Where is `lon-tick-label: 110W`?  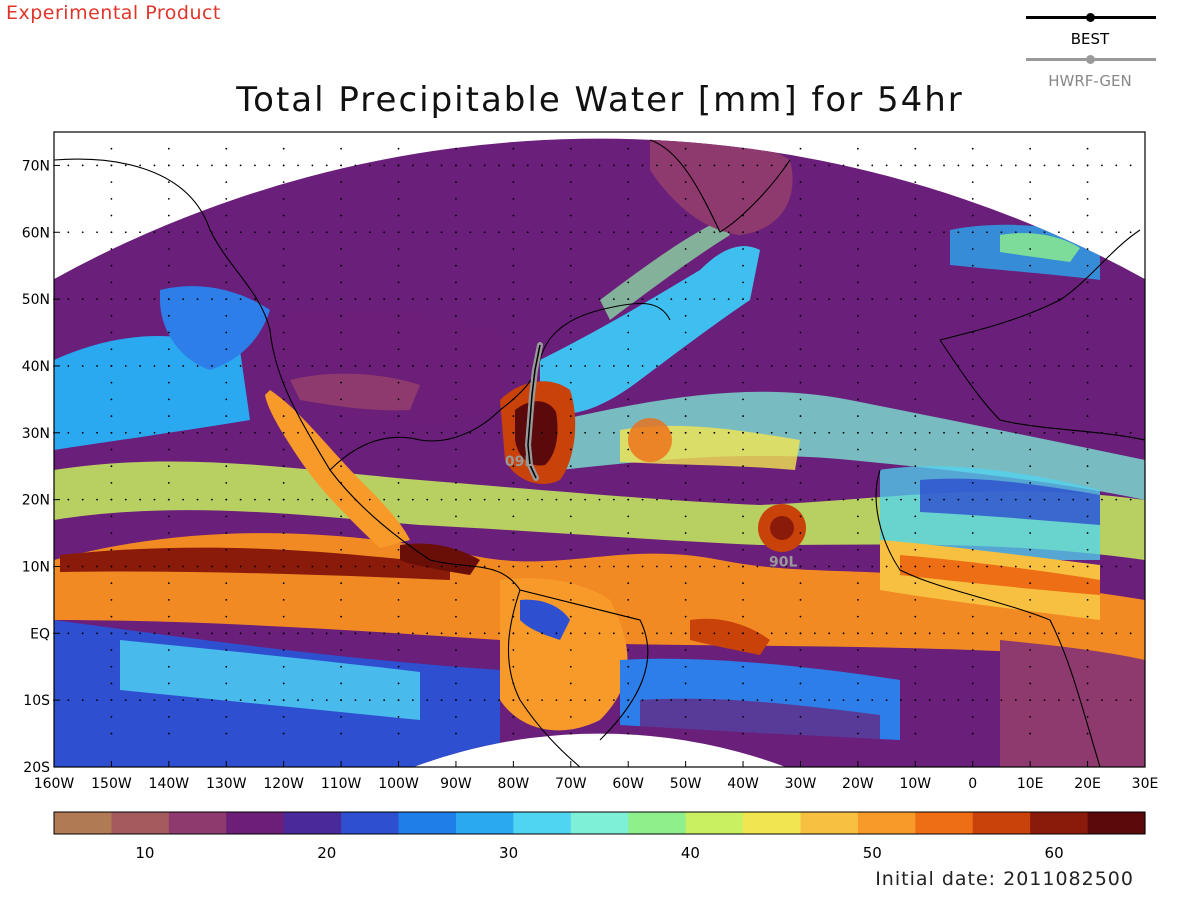
lon-tick-label: 110W is located at coordinates (341, 784).